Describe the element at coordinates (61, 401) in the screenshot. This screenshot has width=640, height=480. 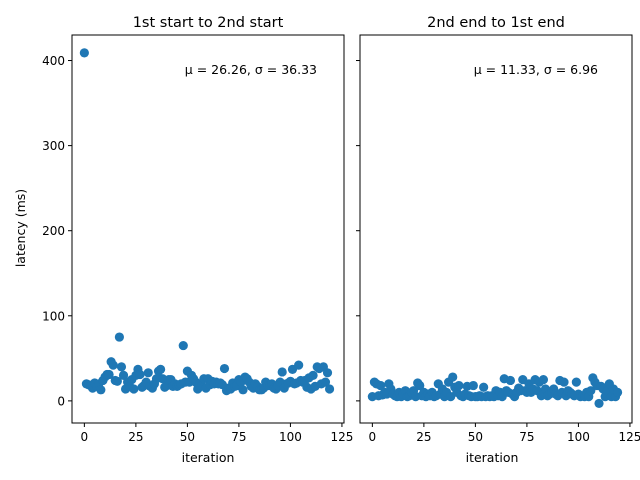
I see `y-tick-label: 0` at that location.